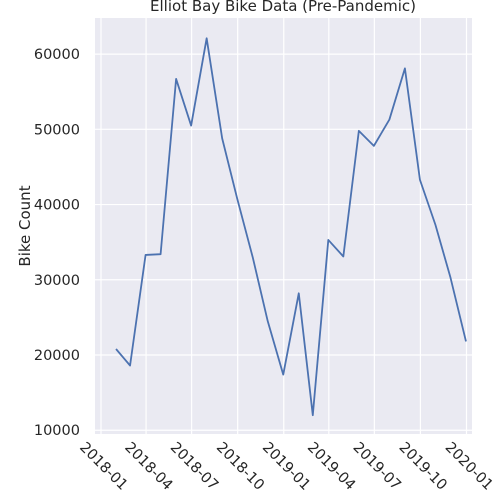  Describe the element at coordinates (469, 467) in the screenshot. I see `x-tick-label: 2020-01` at that location.